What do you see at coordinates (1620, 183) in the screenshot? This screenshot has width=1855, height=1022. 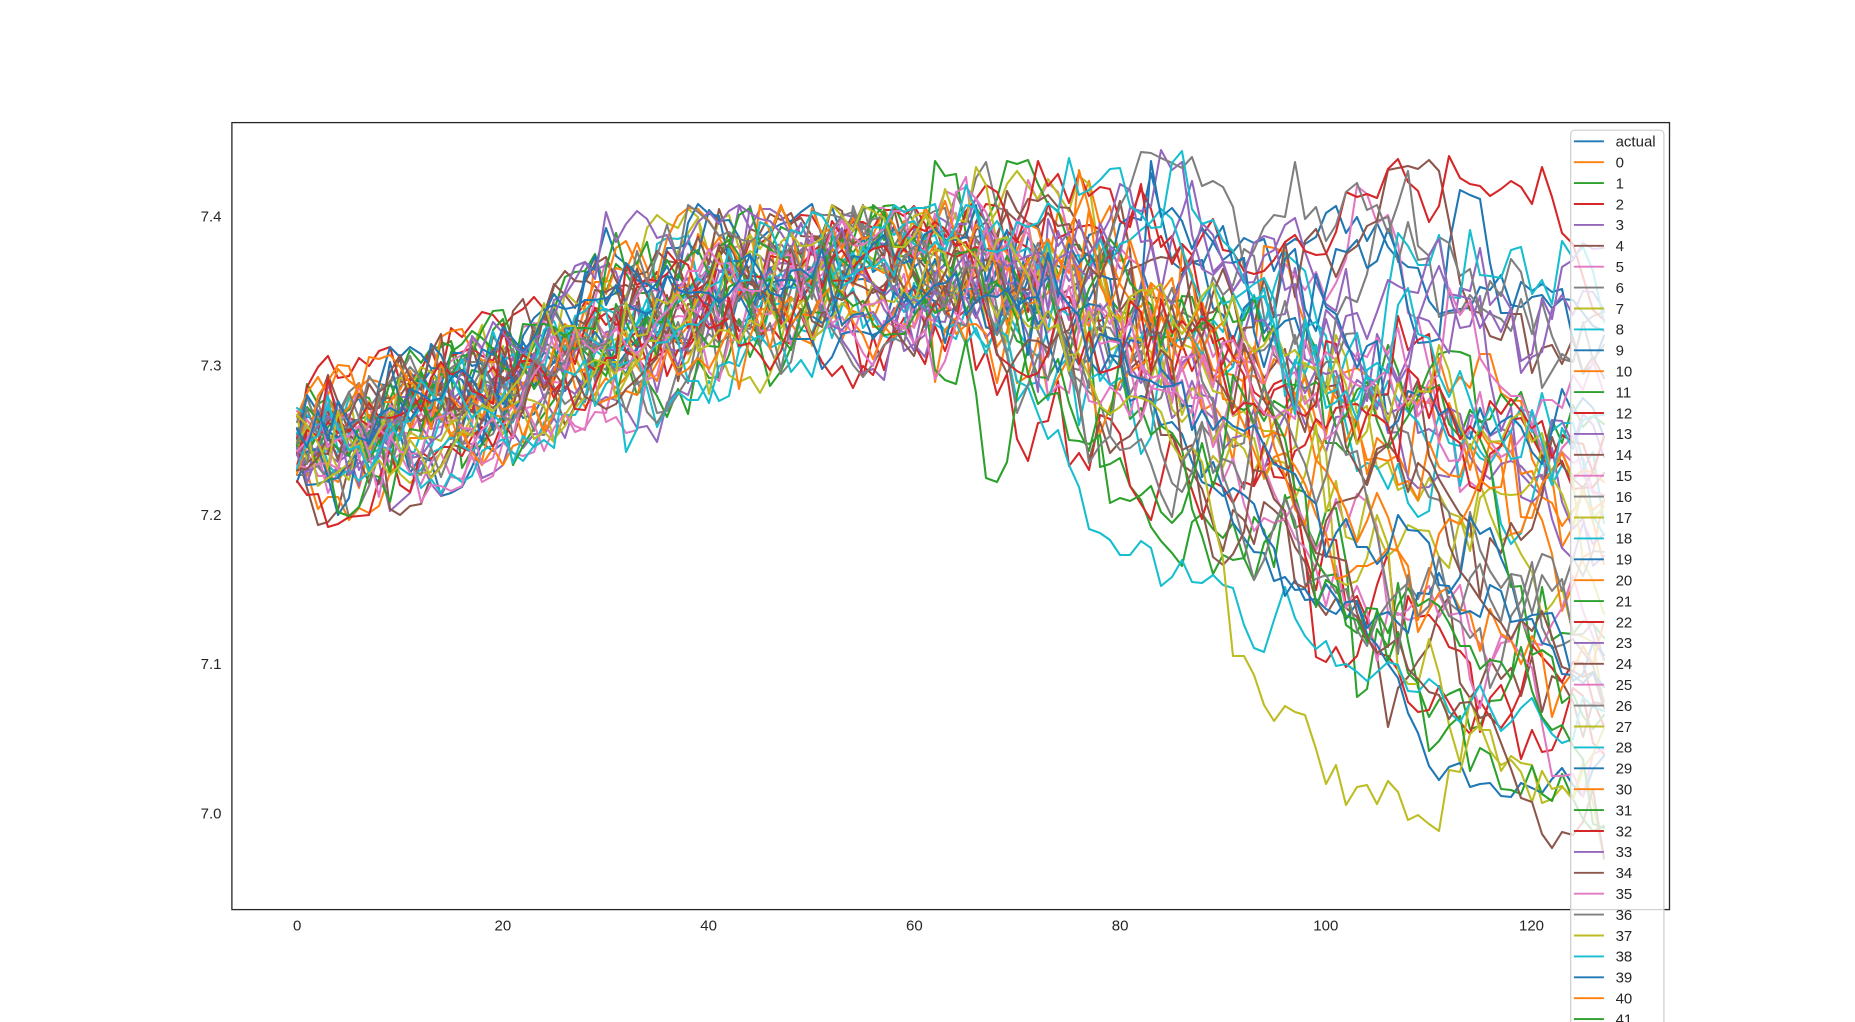 I see `svg-text: 1` at bounding box center [1620, 183].